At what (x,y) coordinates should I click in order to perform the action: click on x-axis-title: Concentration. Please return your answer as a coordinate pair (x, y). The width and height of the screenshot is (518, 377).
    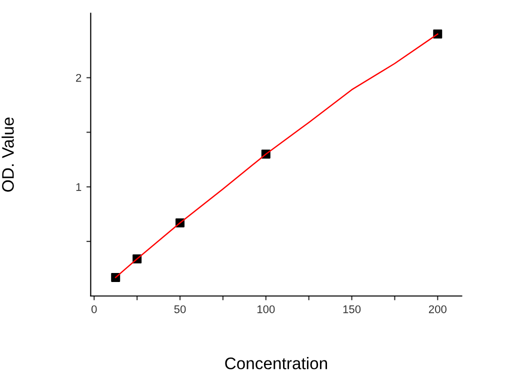
    Looking at the image, I should click on (276, 363).